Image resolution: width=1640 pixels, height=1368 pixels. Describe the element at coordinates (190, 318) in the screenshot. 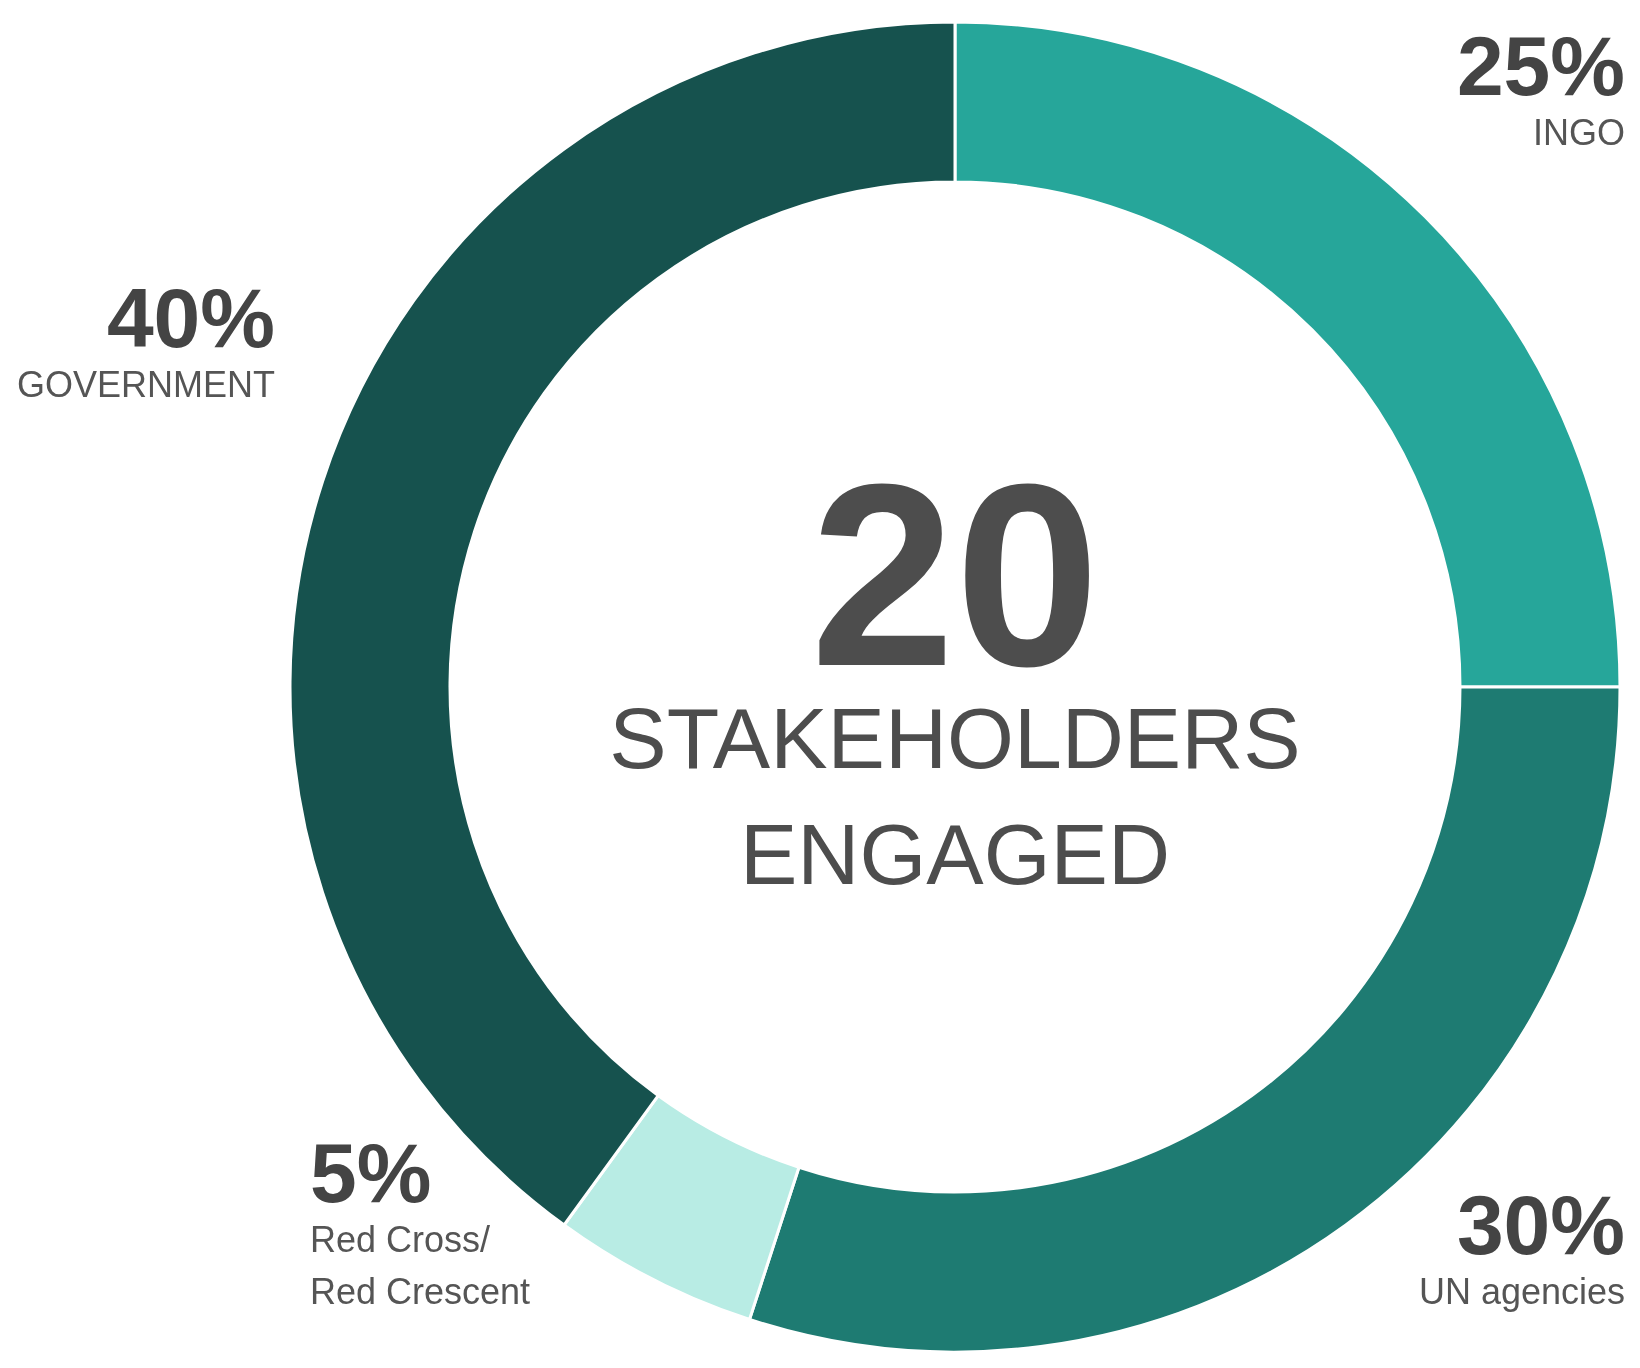

I see `data-label: 40%` at that location.